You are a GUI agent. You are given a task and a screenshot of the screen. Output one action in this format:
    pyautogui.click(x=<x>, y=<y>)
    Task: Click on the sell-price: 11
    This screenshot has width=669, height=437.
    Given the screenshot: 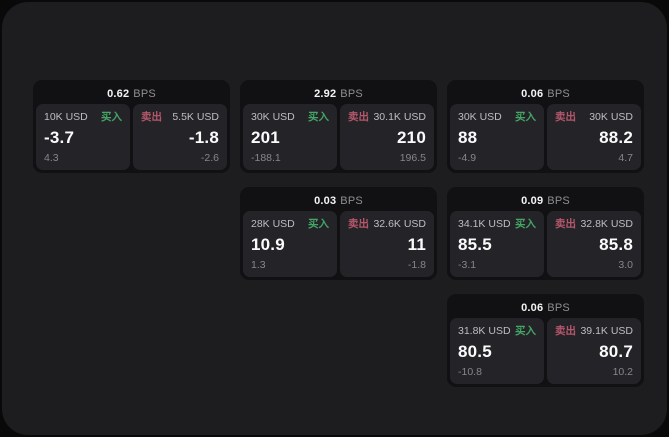 What is the action you would take?
    pyautogui.click(x=416, y=244)
    